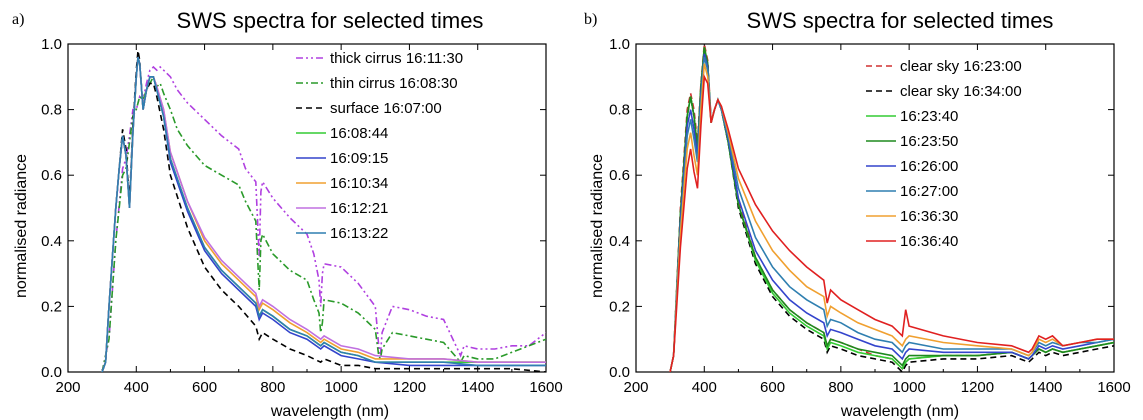  Describe the element at coordinates (396, 58) in the screenshot. I see `legend-label: thick cirrus 16:11:30` at that location.